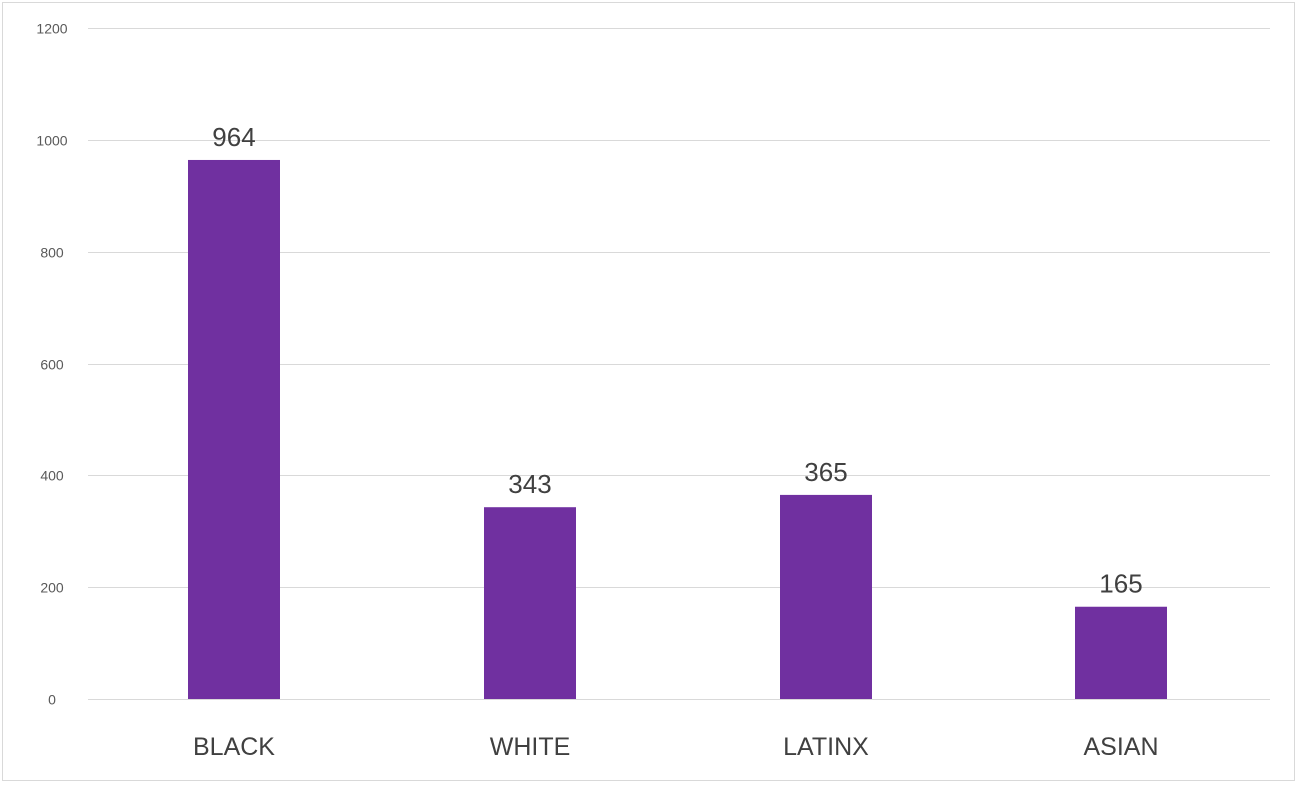 Image resolution: width=1299 pixels, height=785 pixels. What do you see at coordinates (52, 700) in the screenshot?
I see `y-tick-label: 0` at bounding box center [52, 700].